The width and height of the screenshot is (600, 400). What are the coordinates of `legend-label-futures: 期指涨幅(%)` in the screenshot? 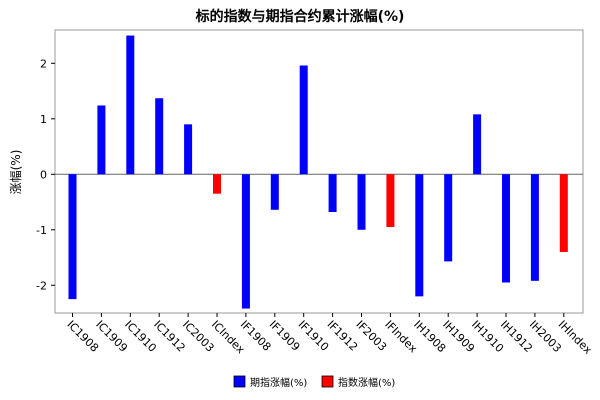 It's located at (278, 382).